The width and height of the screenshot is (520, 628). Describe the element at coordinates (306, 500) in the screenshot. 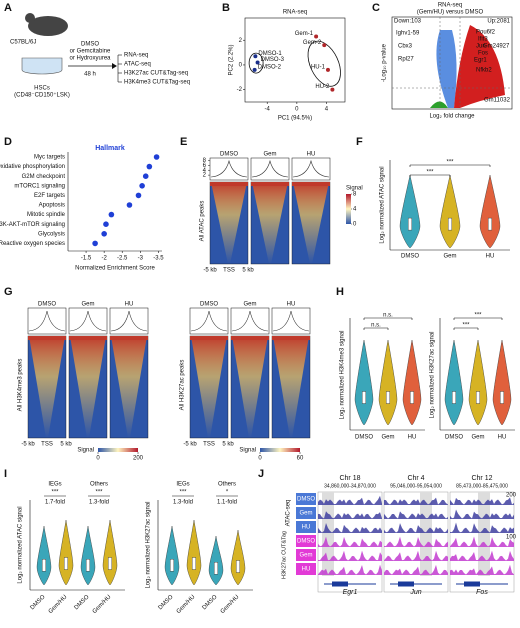

I see `track-label: DMSO` at that location.